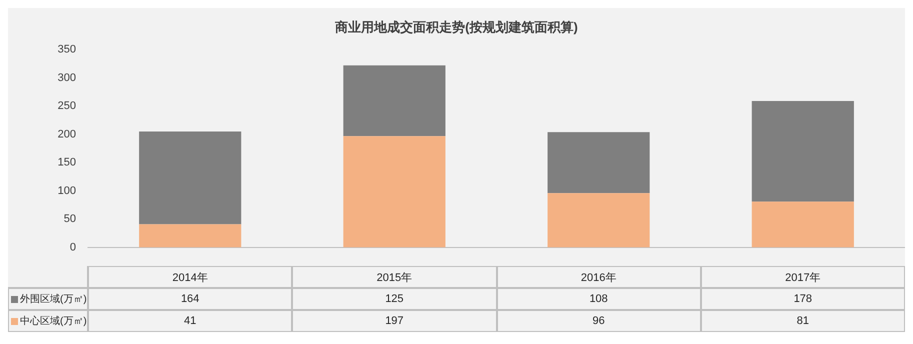 The image size is (913, 344). Describe the element at coordinates (802, 299) in the screenshot. I see `data-label: 178` at that location.